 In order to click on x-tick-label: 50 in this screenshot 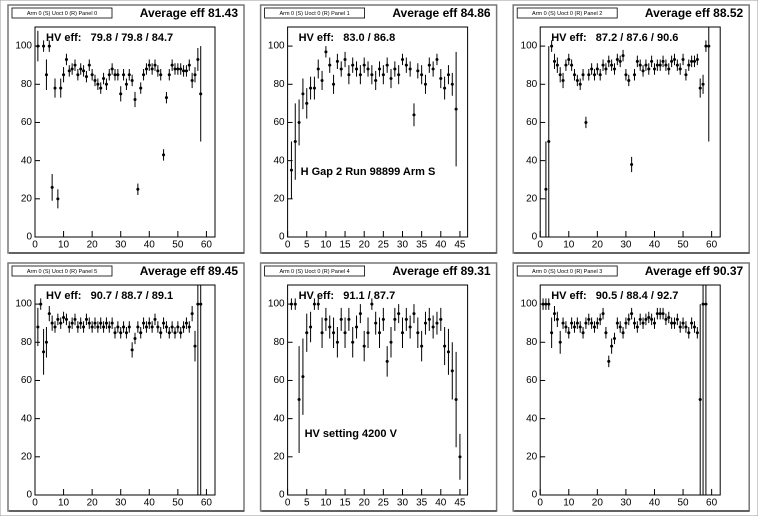, I will do `click(178, 503)`.